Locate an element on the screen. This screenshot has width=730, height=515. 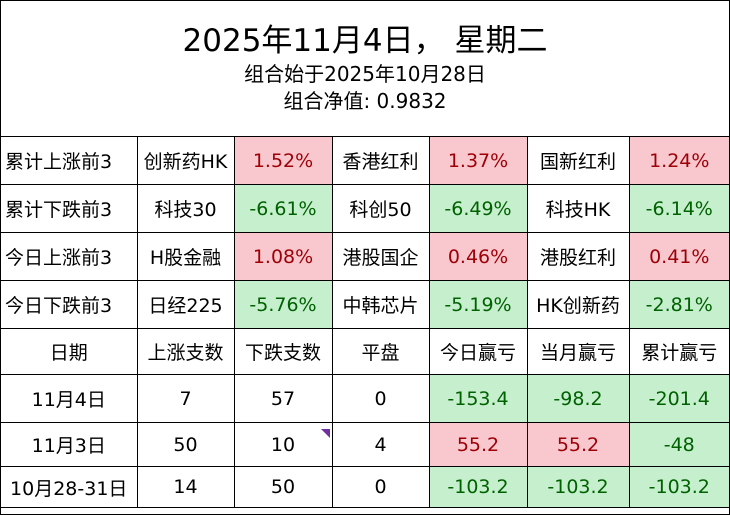
column-header-date: 日期 is located at coordinates (69, 351).